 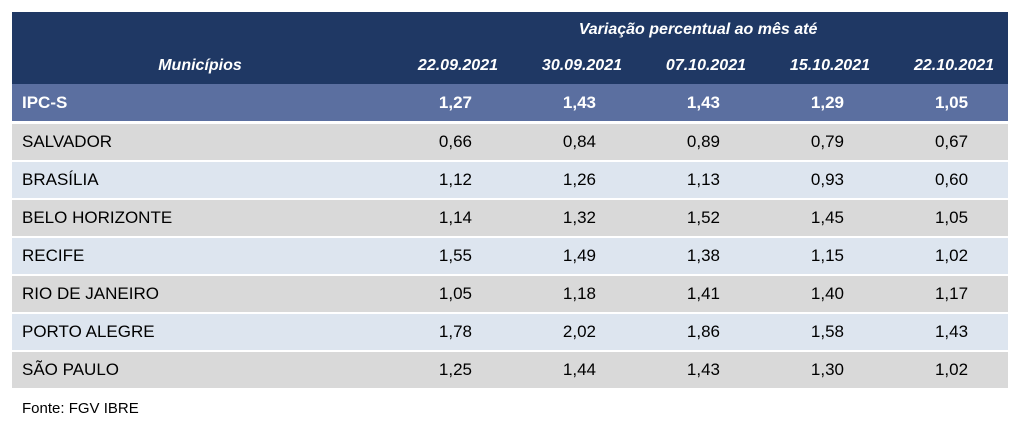 I want to click on value-cell: 0,84, so click(x=574, y=142).